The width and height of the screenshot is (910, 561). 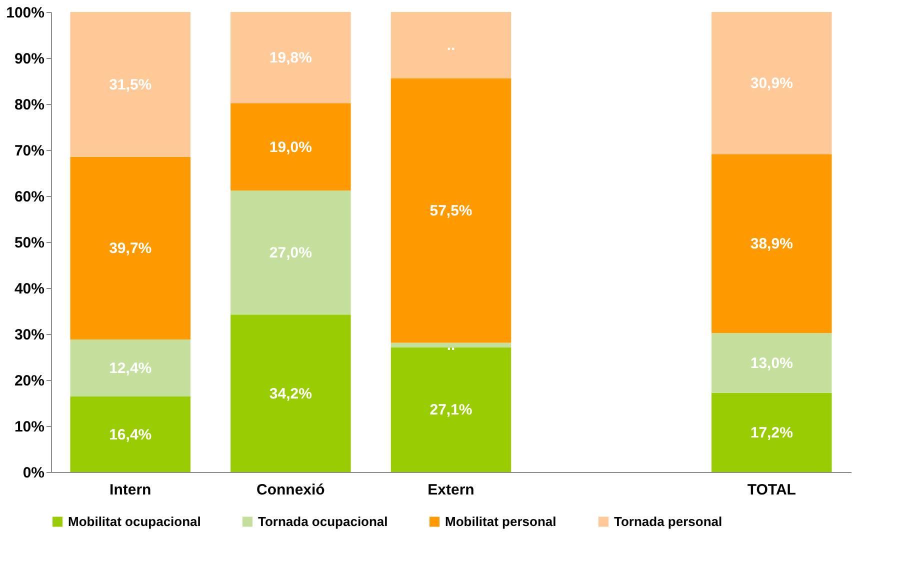 I want to click on y-tick-label: 90%, so click(x=29, y=59).